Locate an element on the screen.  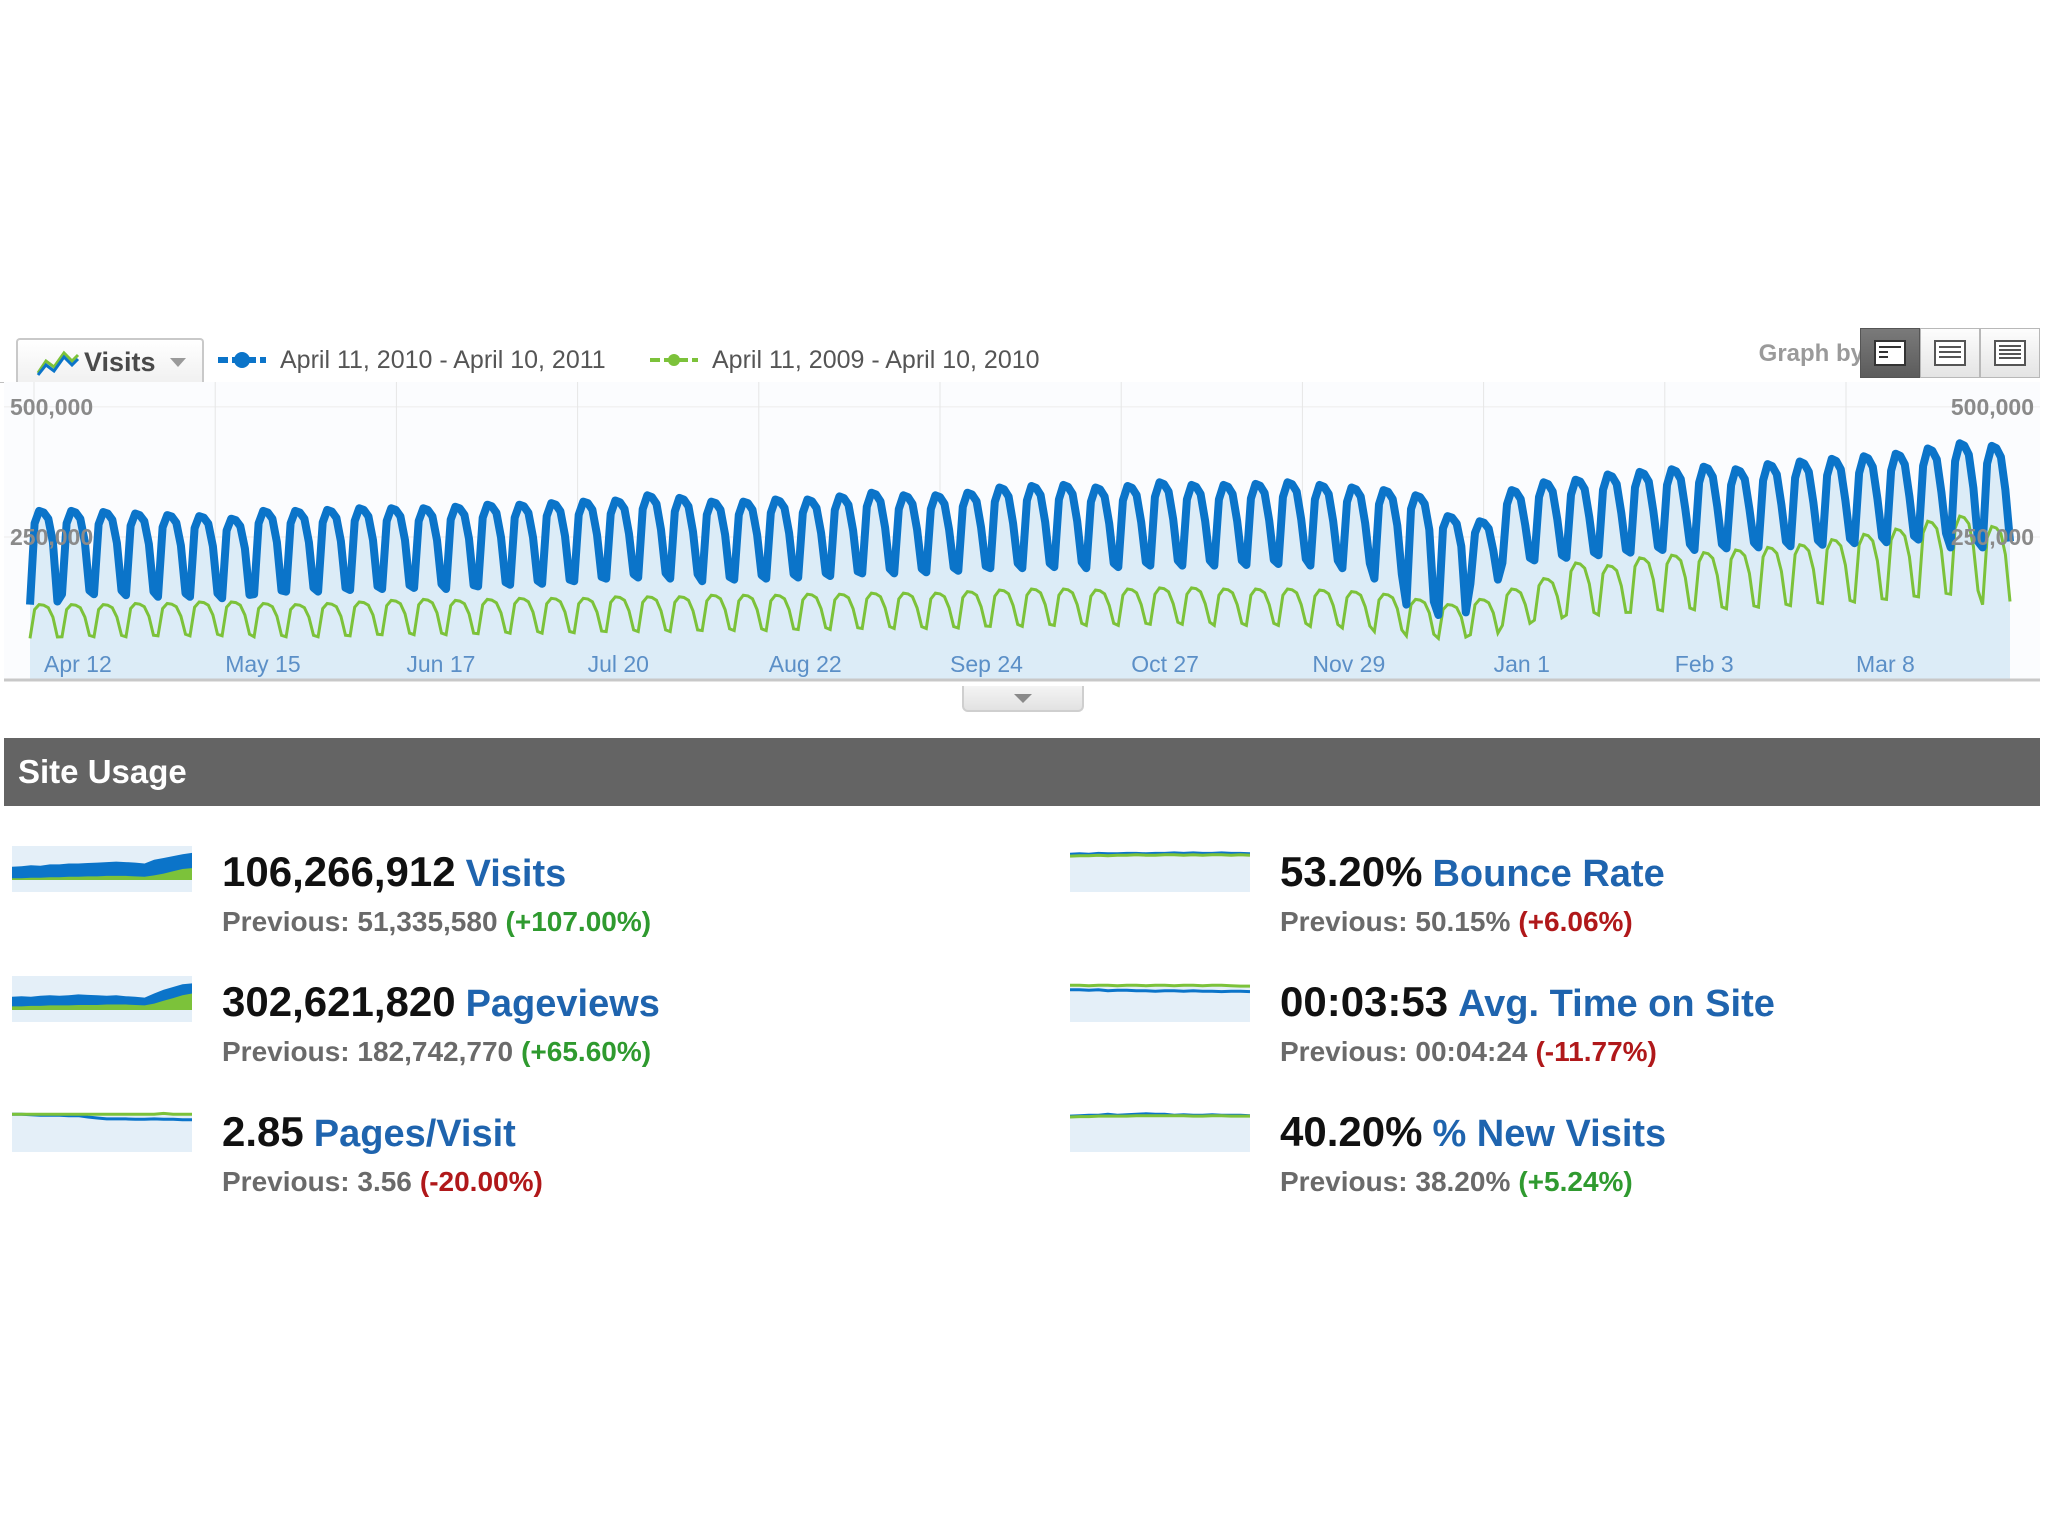
metric-name-link: Pages/Visit is located at coordinates (414, 1134).